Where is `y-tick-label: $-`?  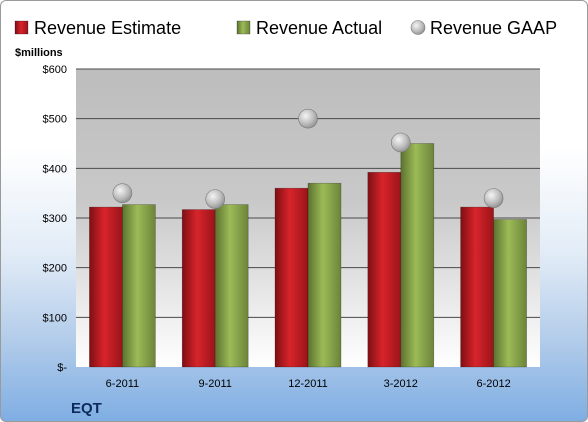
y-tick-label: $- is located at coordinates (62, 368).